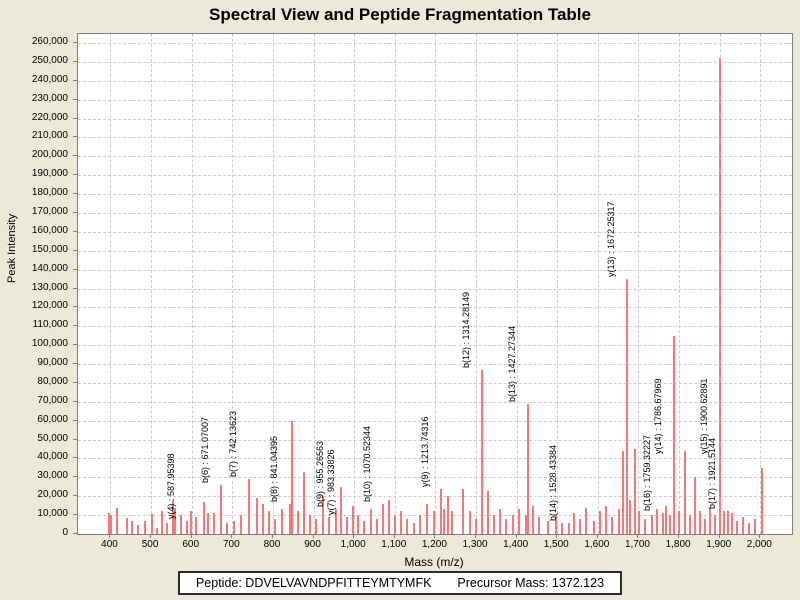  What do you see at coordinates (49, 306) in the screenshot?
I see `y-tick-label: 120,000` at bounding box center [49, 306].